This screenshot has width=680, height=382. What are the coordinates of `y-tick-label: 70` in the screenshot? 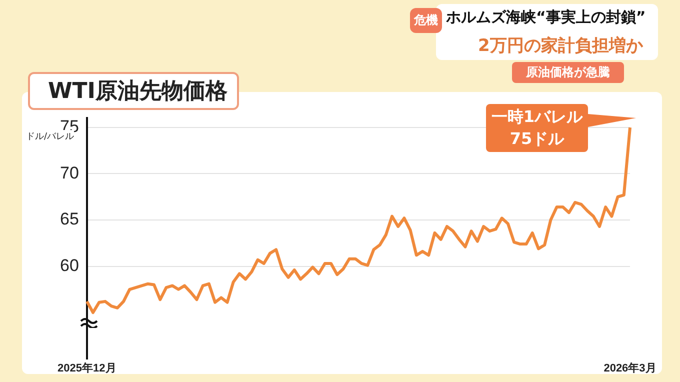 It's located at (69, 172).